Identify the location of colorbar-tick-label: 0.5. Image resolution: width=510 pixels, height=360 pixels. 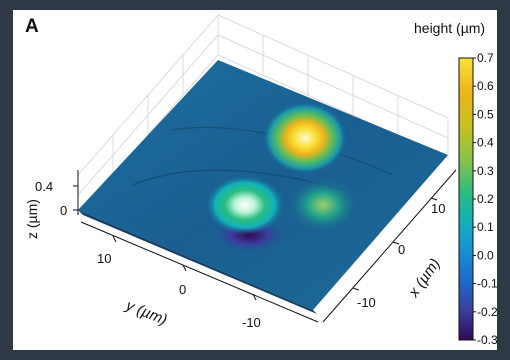
(485, 114).